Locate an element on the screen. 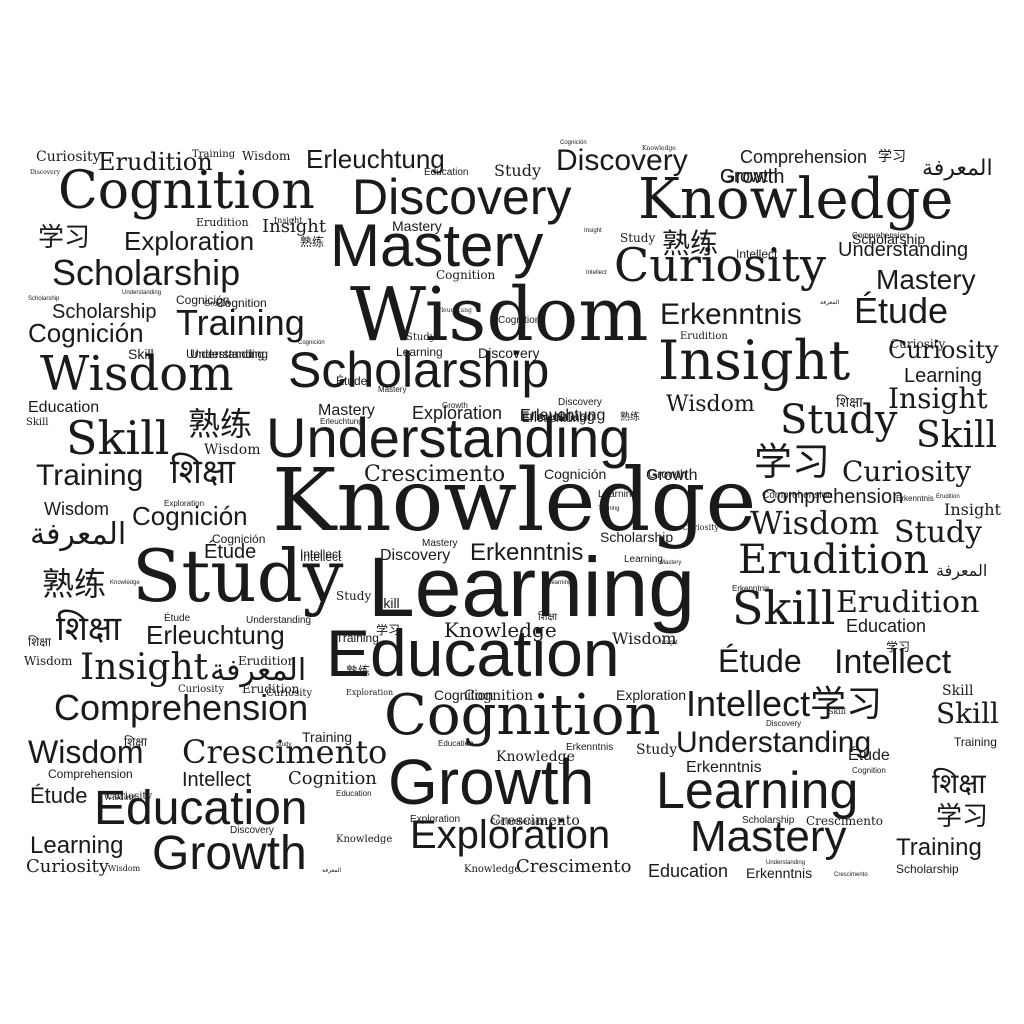  cloud-word: Intellect学习 is located at coordinates (784, 703).